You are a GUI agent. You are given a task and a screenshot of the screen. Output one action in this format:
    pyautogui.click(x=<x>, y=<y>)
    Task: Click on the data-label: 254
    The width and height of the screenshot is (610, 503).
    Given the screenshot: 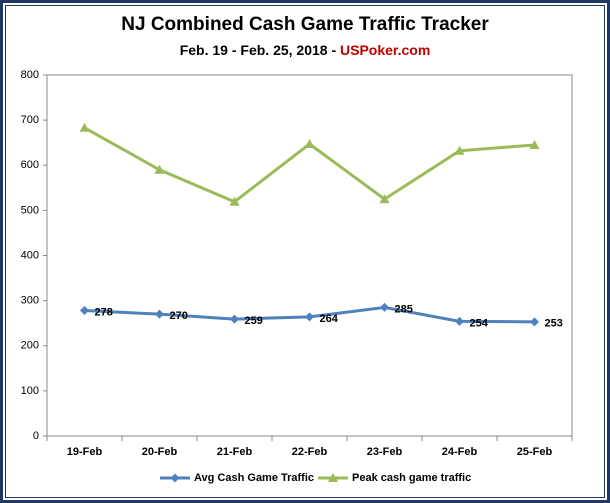 What is the action you would take?
    pyautogui.click(x=479, y=323)
    